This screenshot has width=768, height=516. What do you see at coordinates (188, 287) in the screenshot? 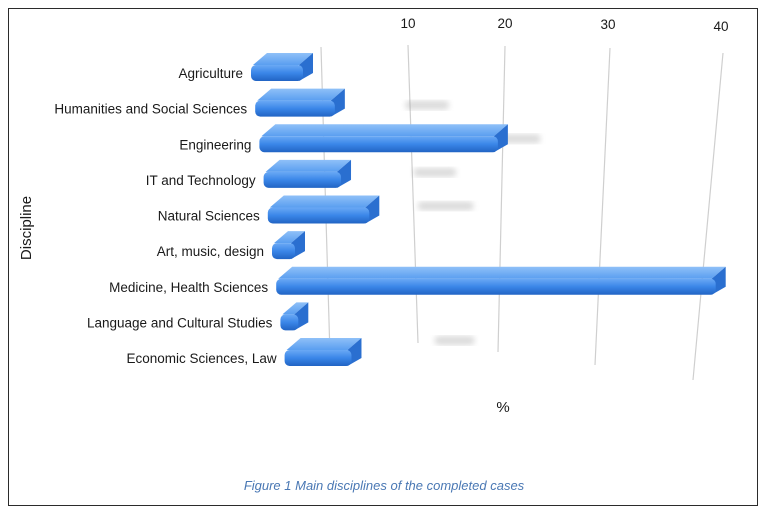
I see `category-label: Medicine, Health Sciences` at bounding box center [188, 287].